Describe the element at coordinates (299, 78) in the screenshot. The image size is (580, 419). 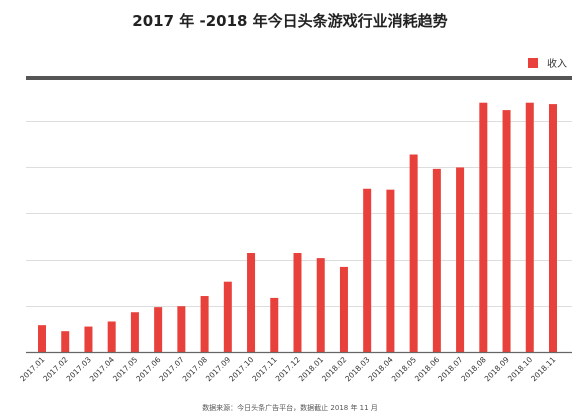
I see `top-rule` at that location.